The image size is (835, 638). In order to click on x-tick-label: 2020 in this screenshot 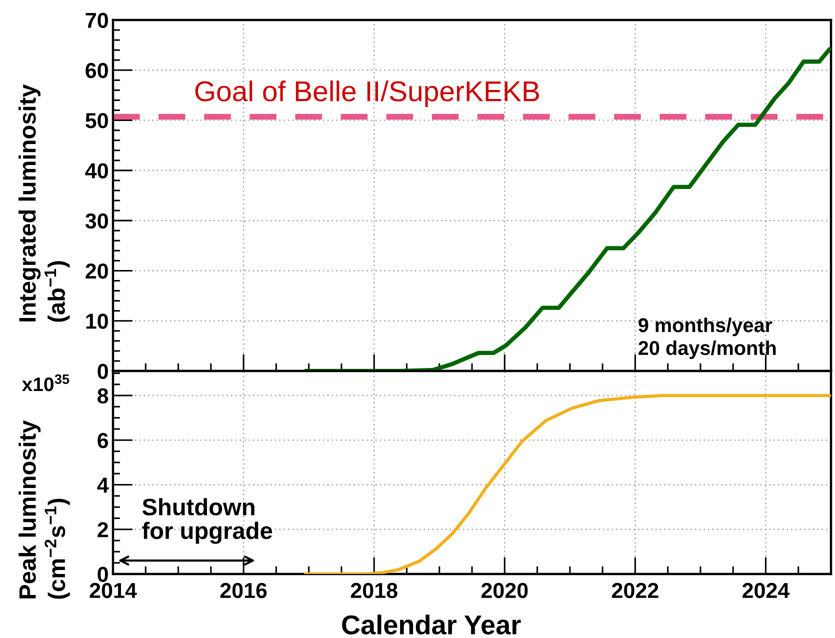, I will do `click(504, 590)`.